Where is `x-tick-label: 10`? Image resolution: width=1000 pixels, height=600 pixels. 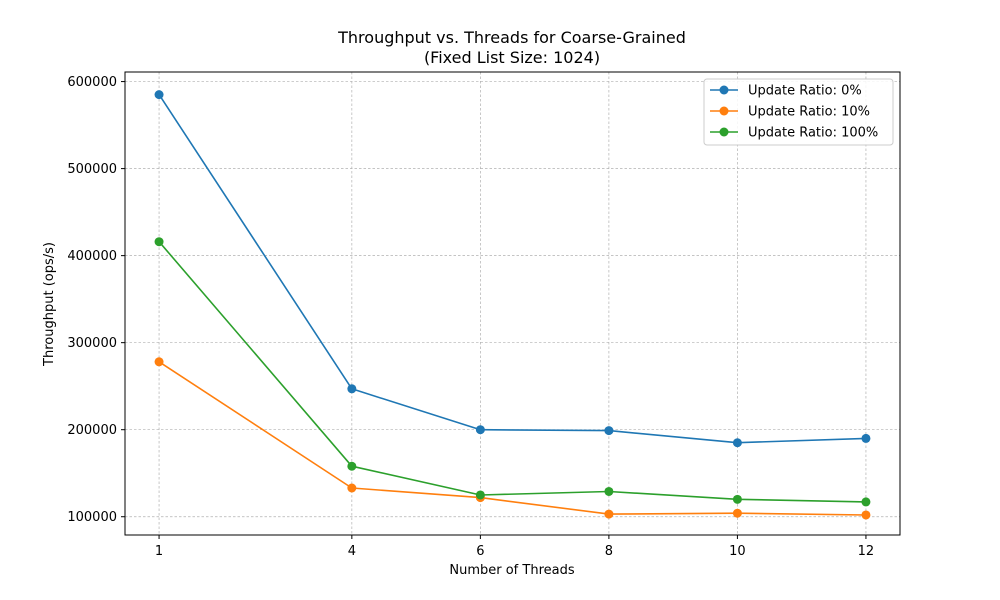 x-tick-label: 10 is located at coordinates (737, 551).